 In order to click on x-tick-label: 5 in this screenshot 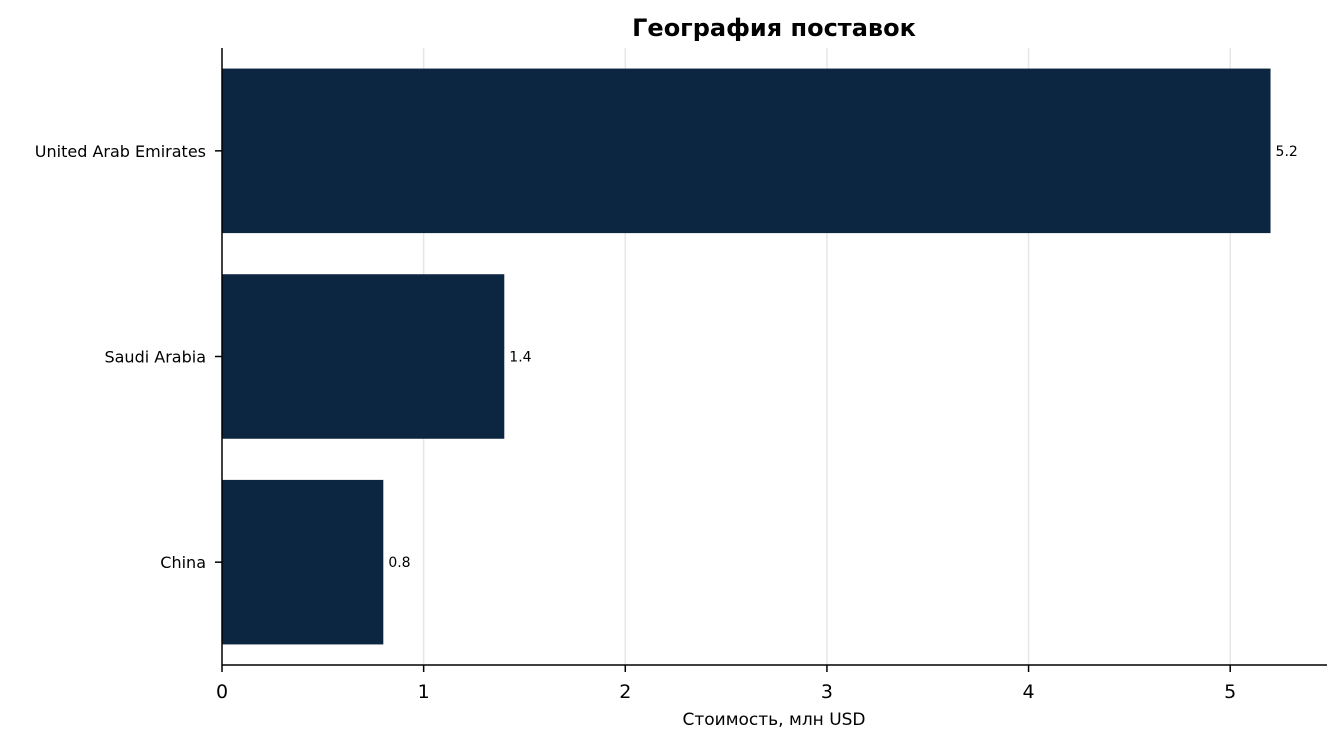, I will do `click(1230, 692)`.